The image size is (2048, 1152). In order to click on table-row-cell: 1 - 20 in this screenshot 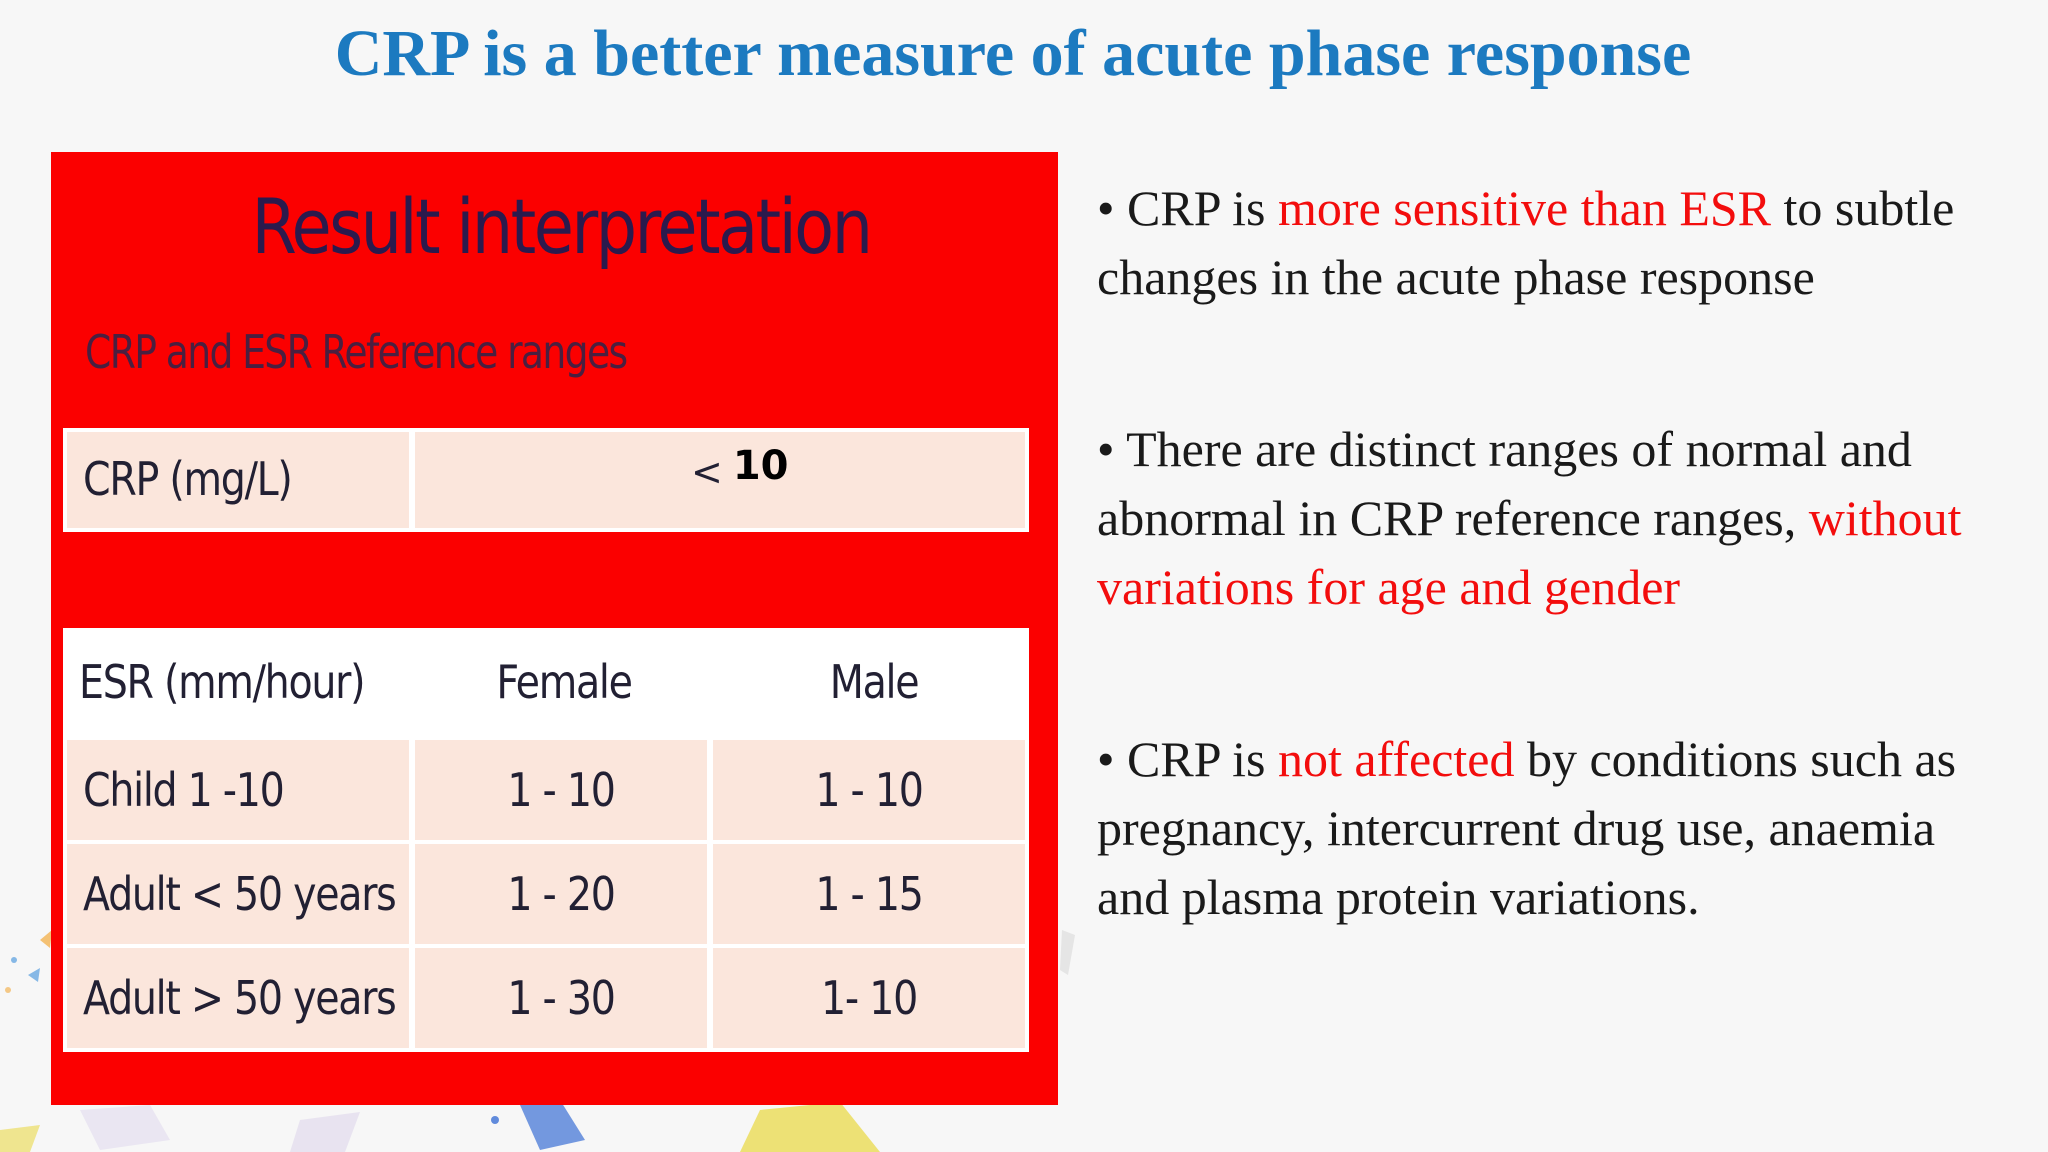, I will do `click(561, 894)`.